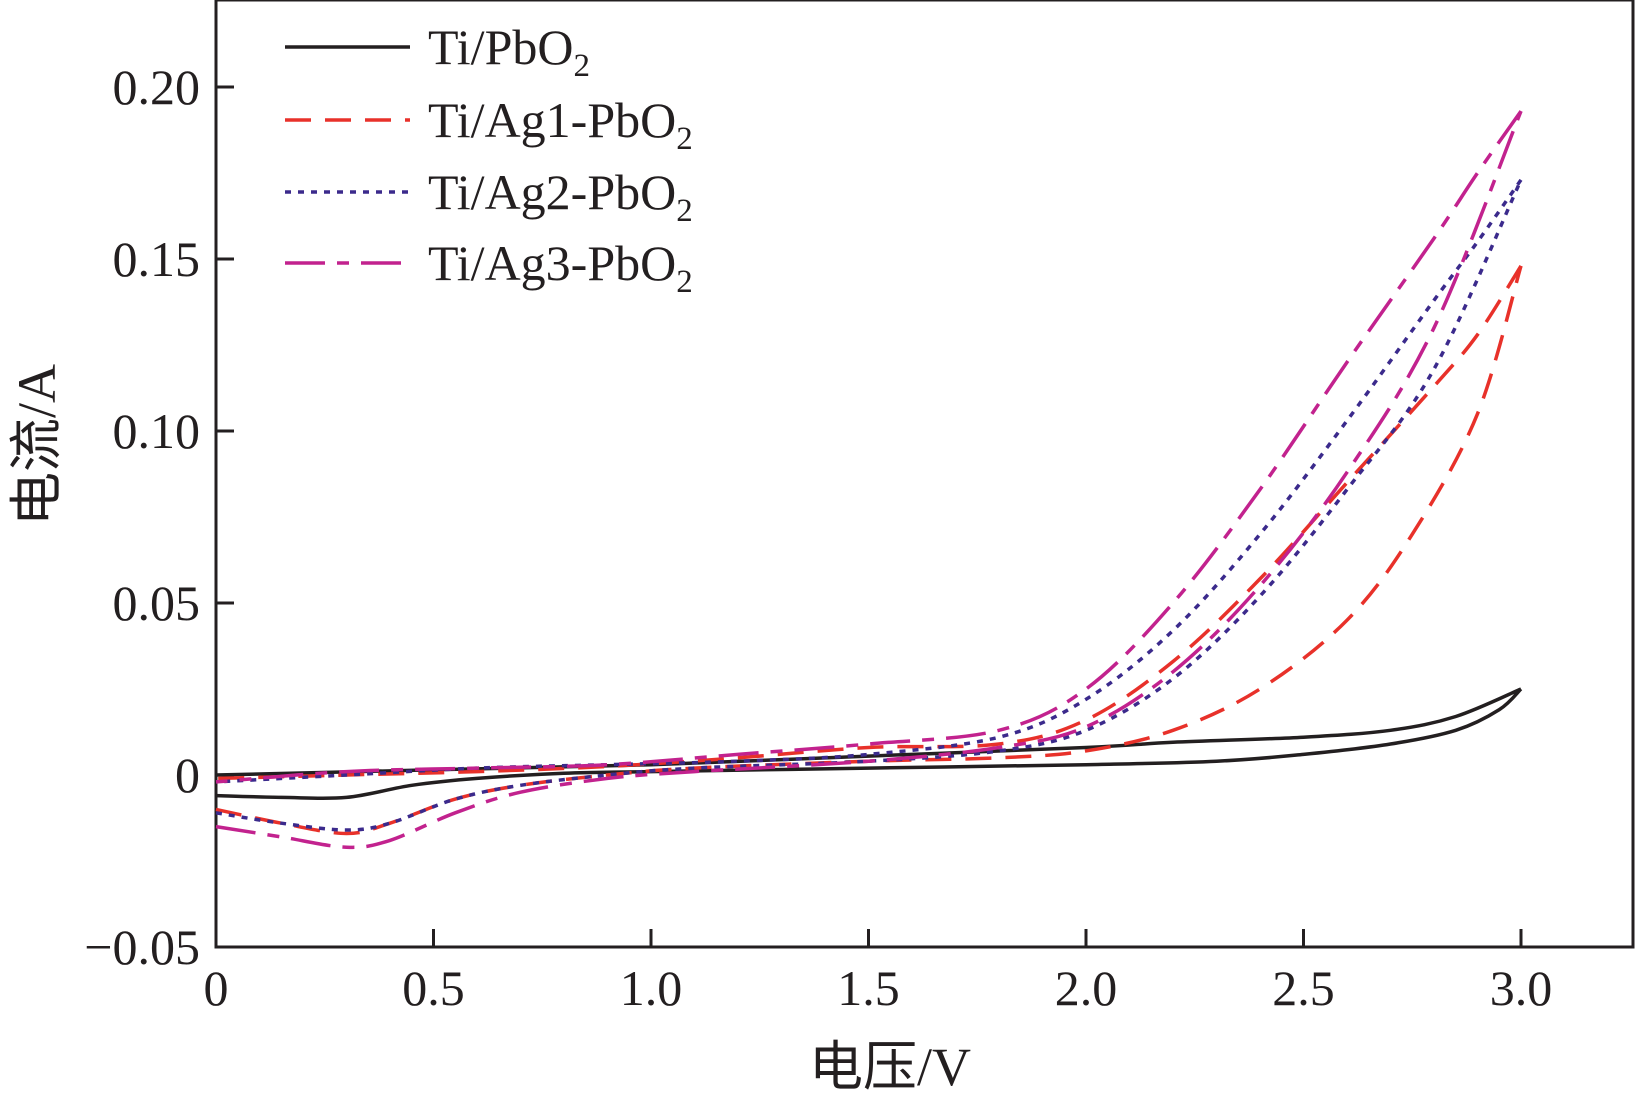  I want to click on y-tick-label: 0.20, so click(157, 87).